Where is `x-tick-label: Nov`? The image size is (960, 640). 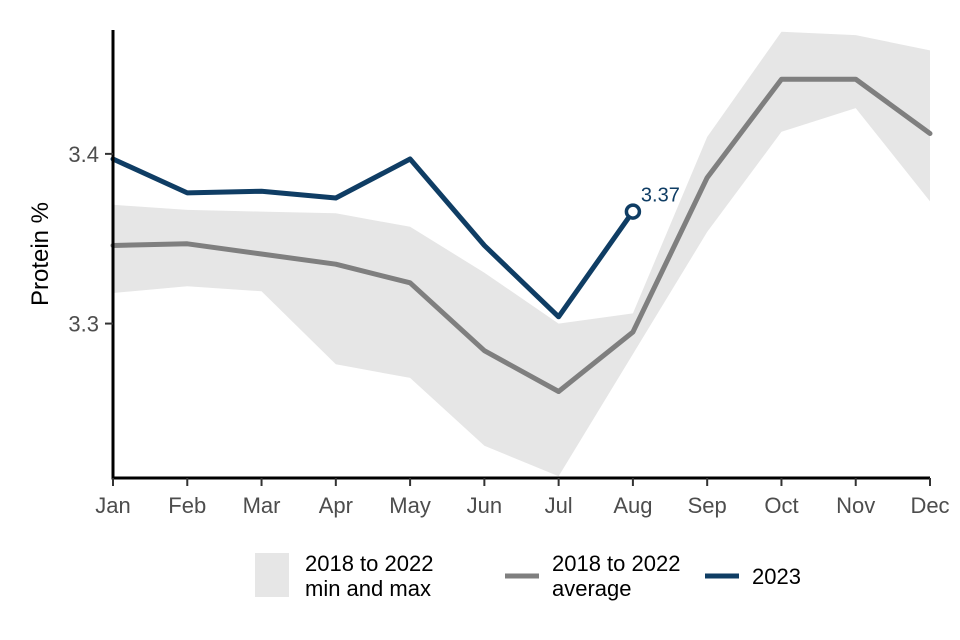
x-tick-label: Nov is located at coordinates (855, 505).